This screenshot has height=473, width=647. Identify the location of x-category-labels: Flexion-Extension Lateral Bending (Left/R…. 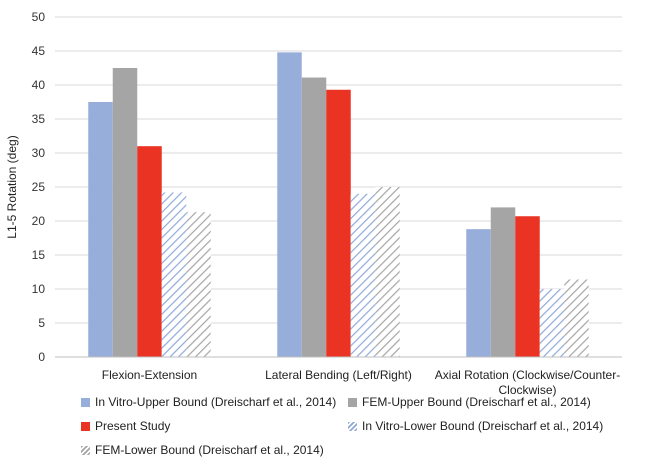
(361, 382).